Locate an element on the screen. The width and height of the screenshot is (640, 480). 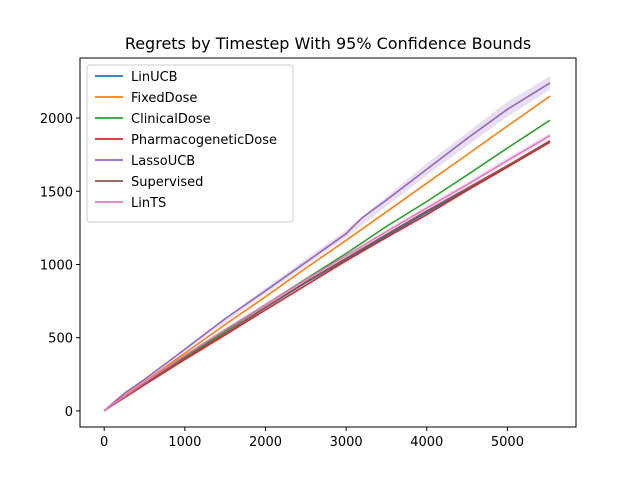
legend-label-fixeddose: FixedDose is located at coordinates (164, 98).